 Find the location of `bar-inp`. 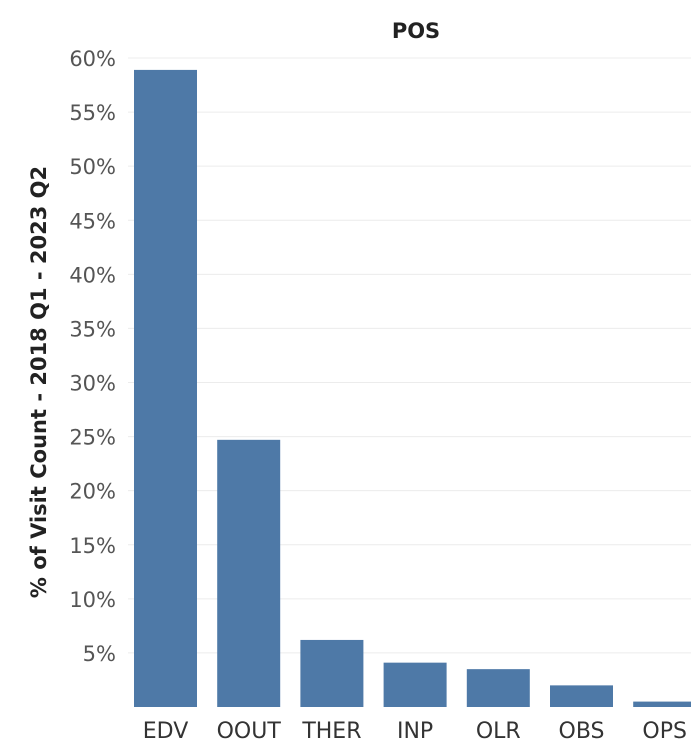

bar-inp is located at coordinates (415, 684).